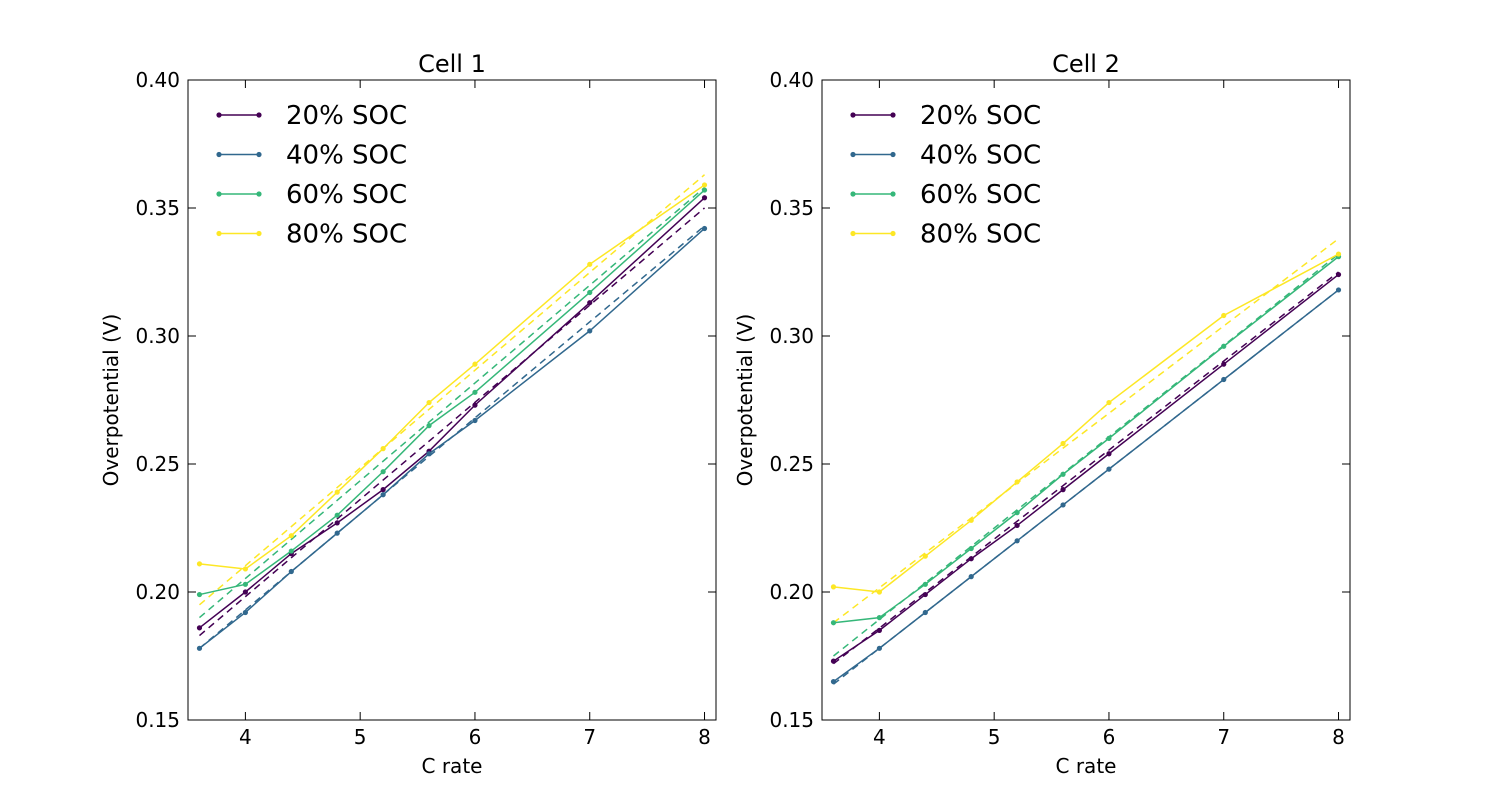 The height and width of the screenshot is (800, 1500). Describe the element at coordinates (311, 175) in the screenshot. I see `legend-1: 20% SOC 40% SOC 60% SOC 80% SOC` at that location.